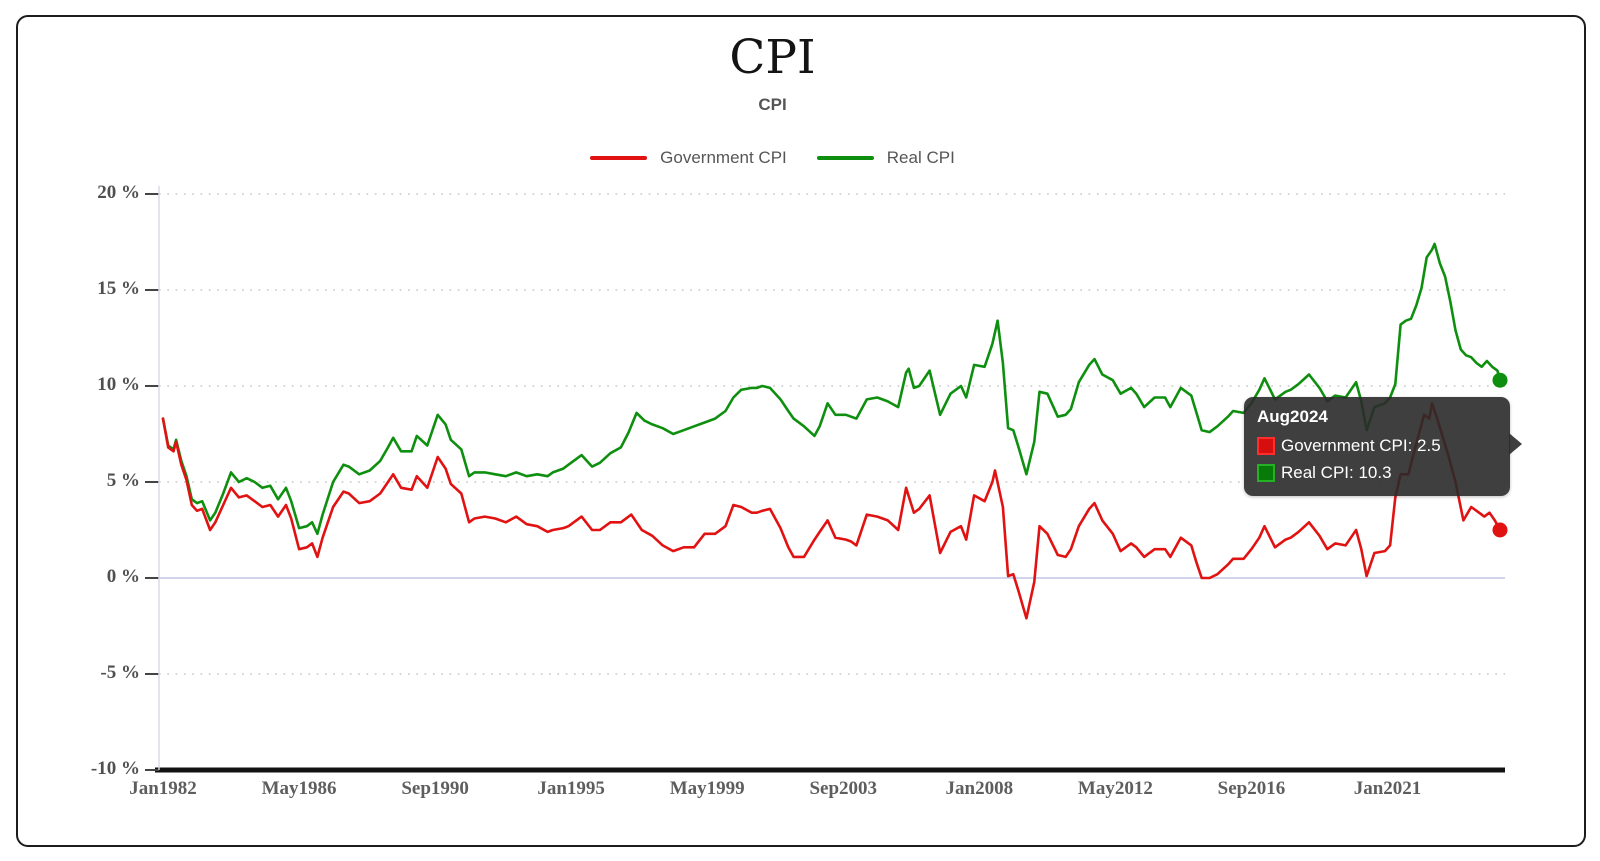  I want to click on legend-label: Government CPI, so click(723, 157).